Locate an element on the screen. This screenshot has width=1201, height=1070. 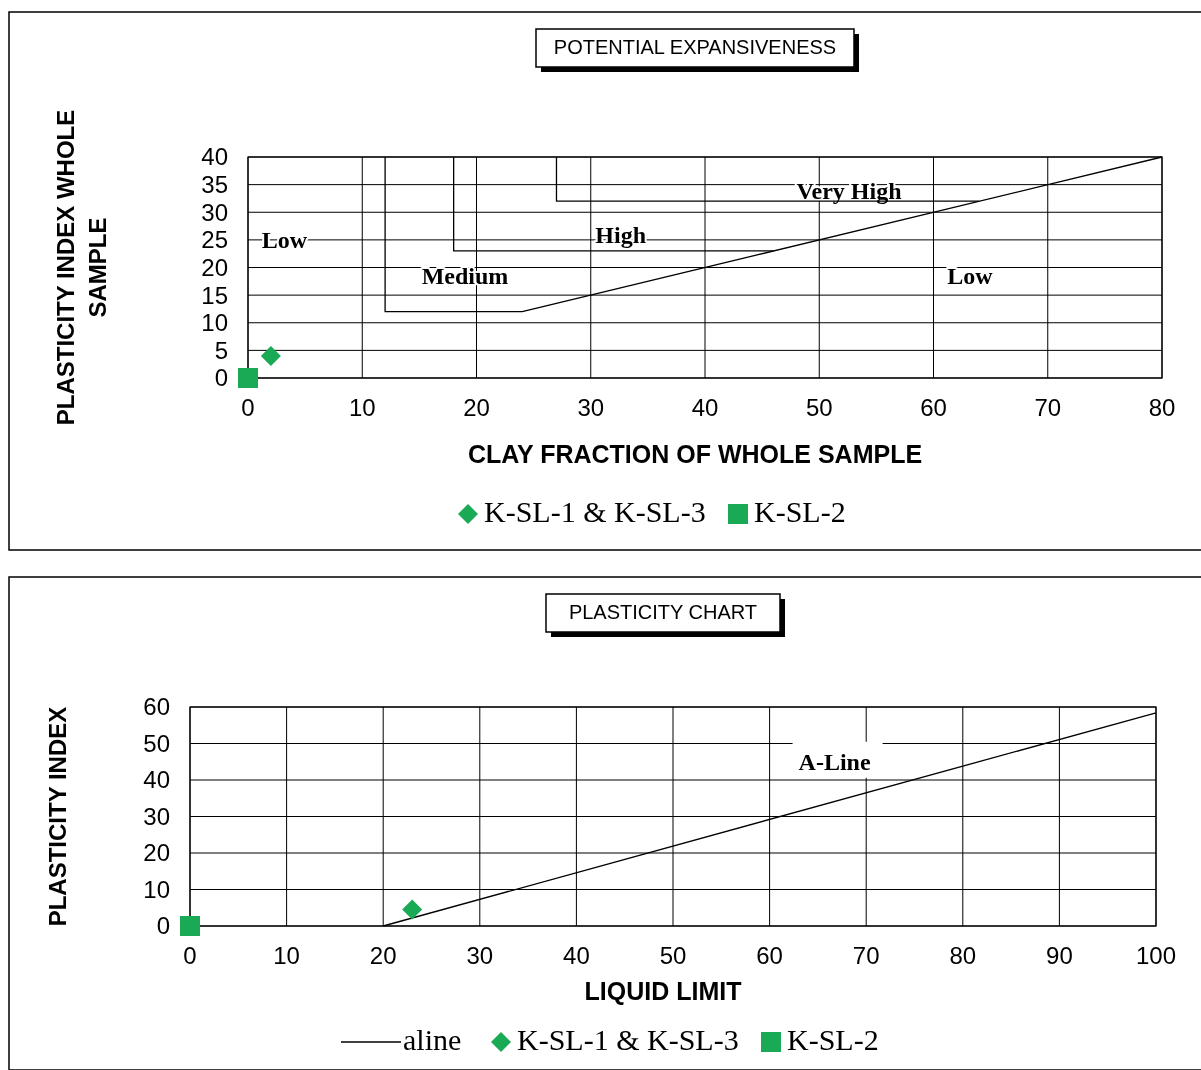
y-tick-label: 60 is located at coordinates (156, 707).